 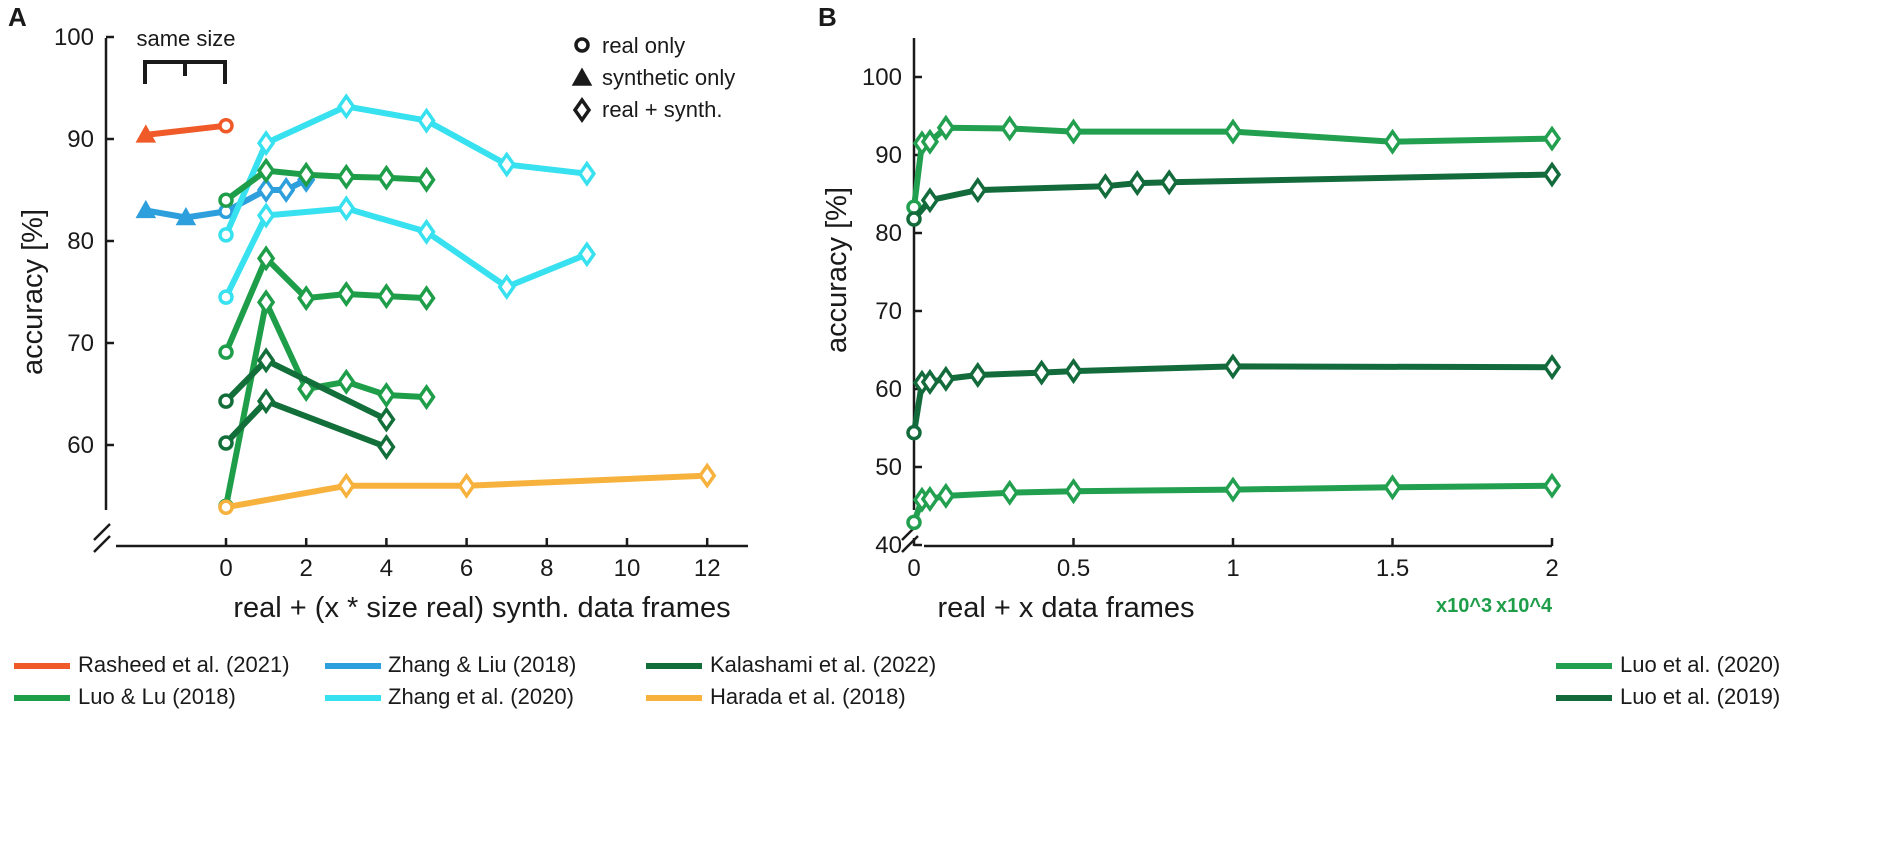 What do you see at coordinates (185, 38) in the screenshot?
I see `same-size-label: same size` at bounding box center [185, 38].